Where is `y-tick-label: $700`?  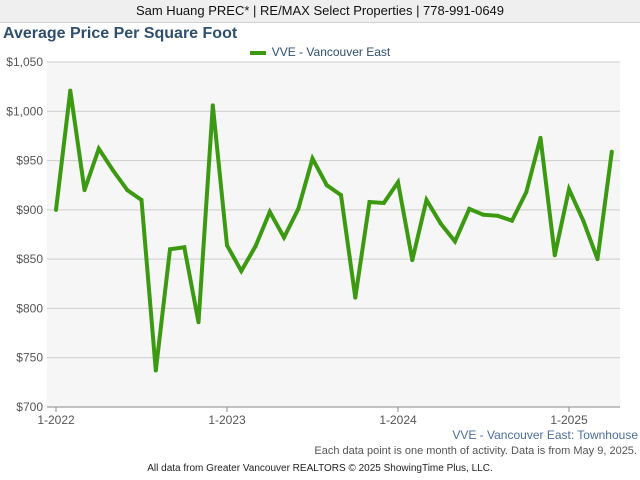 y-tick-label: $700 is located at coordinates (29, 407).